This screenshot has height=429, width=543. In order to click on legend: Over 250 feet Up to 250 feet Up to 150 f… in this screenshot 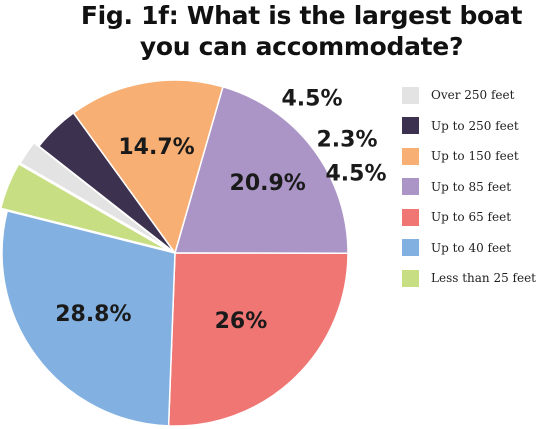, I will do `click(472, 187)`.